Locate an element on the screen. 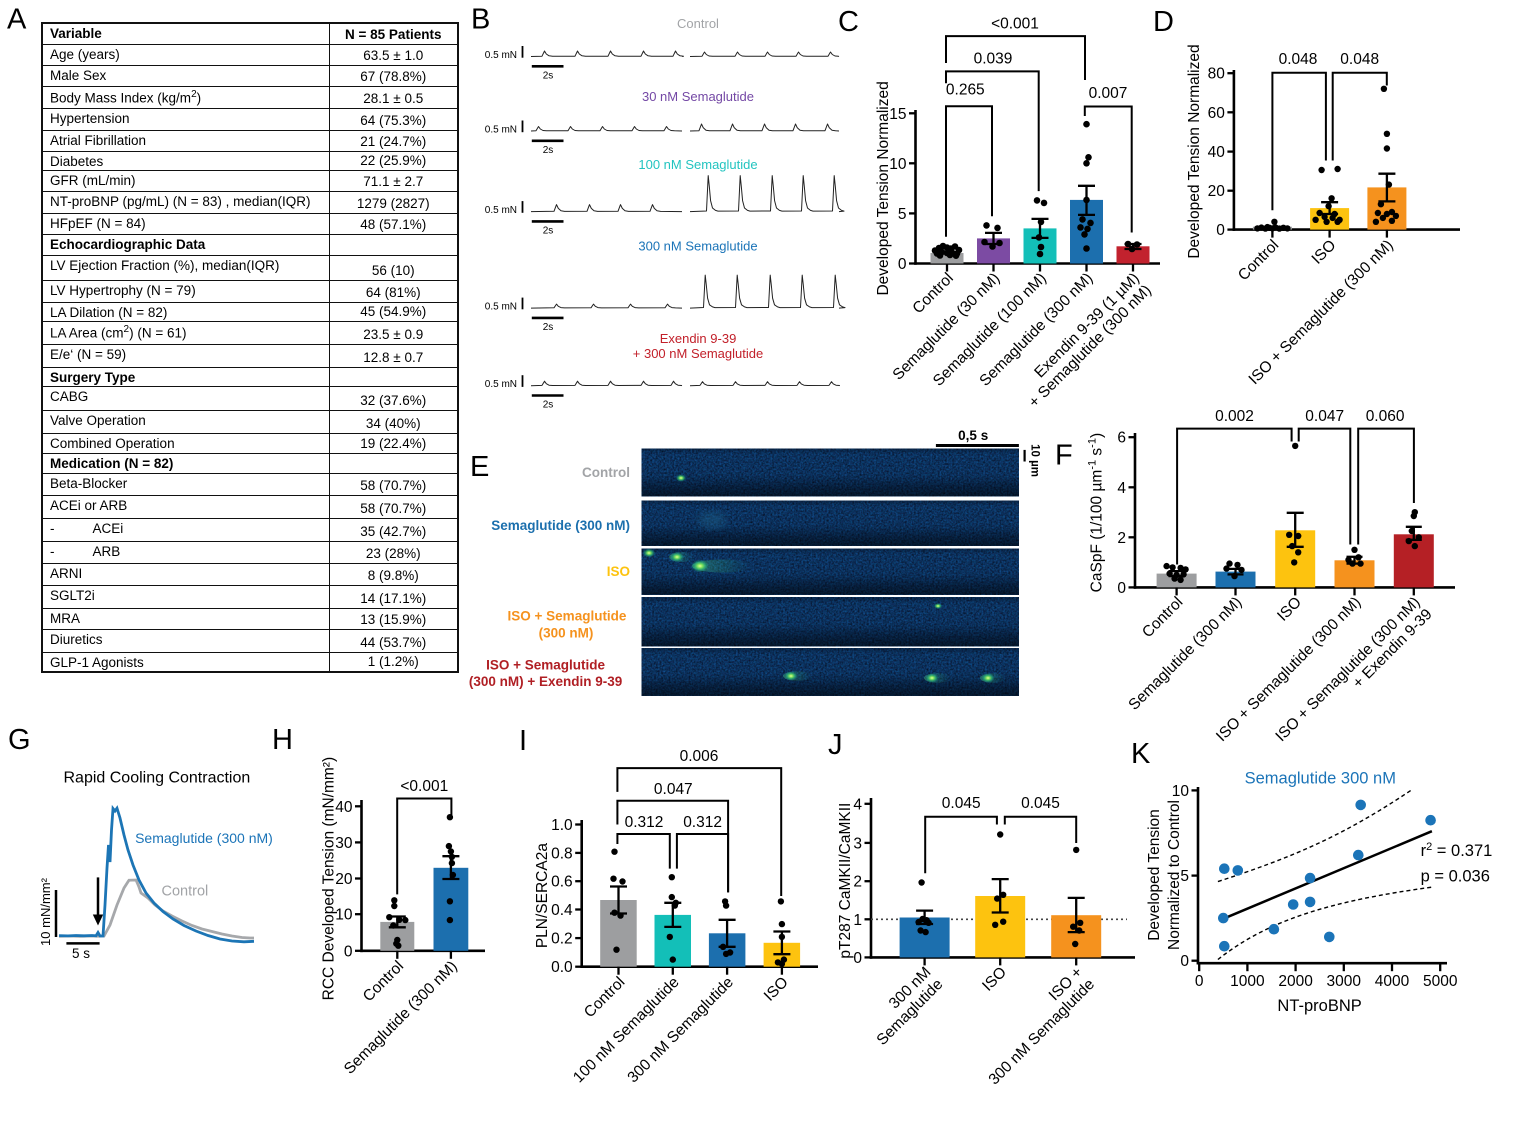 The image size is (1513, 1135). svg-text: r2 = 0.371 is located at coordinates (1457, 850).